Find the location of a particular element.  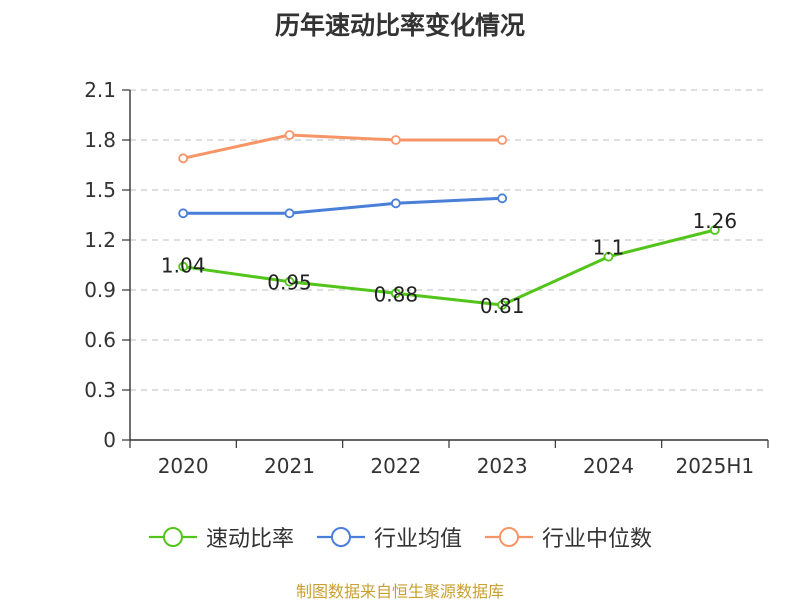

data-label: 1.1 is located at coordinates (609, 248).